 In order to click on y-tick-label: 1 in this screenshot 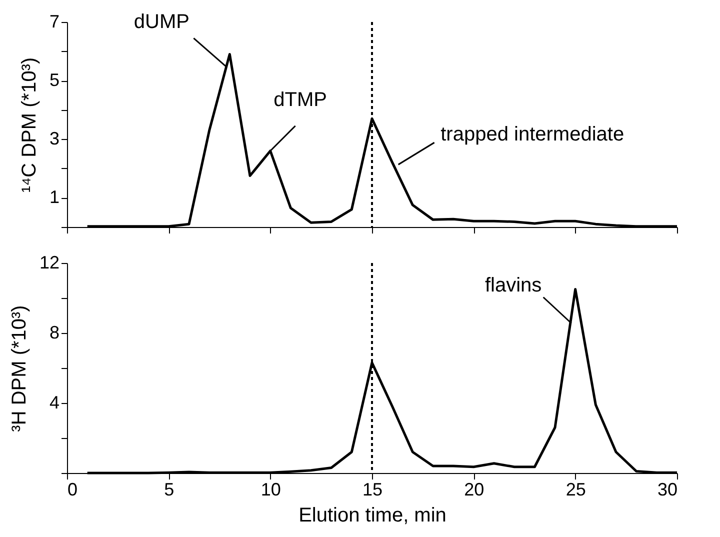, I will do `click(54, 197)`.